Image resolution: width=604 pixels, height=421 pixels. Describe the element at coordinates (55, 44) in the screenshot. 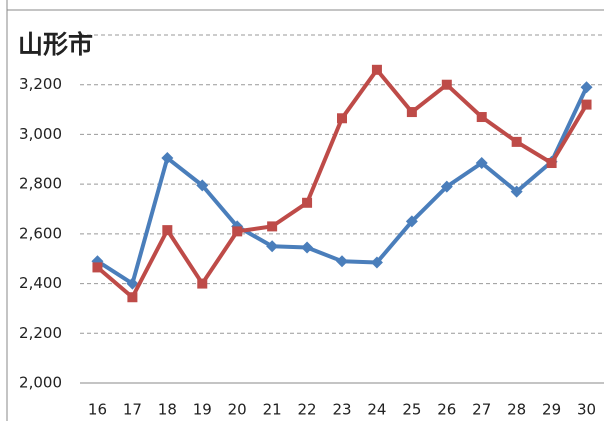

I see `chart-title: 山形市` at that location.